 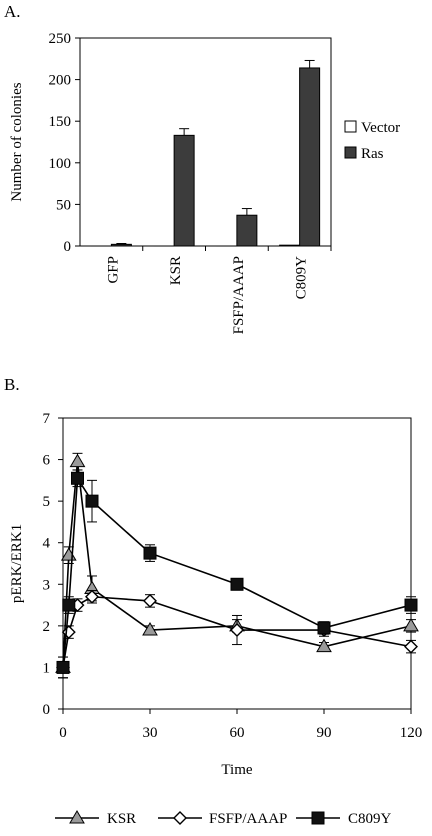 I want to click on y-tick-label: 250, so click(x=60, y=39).